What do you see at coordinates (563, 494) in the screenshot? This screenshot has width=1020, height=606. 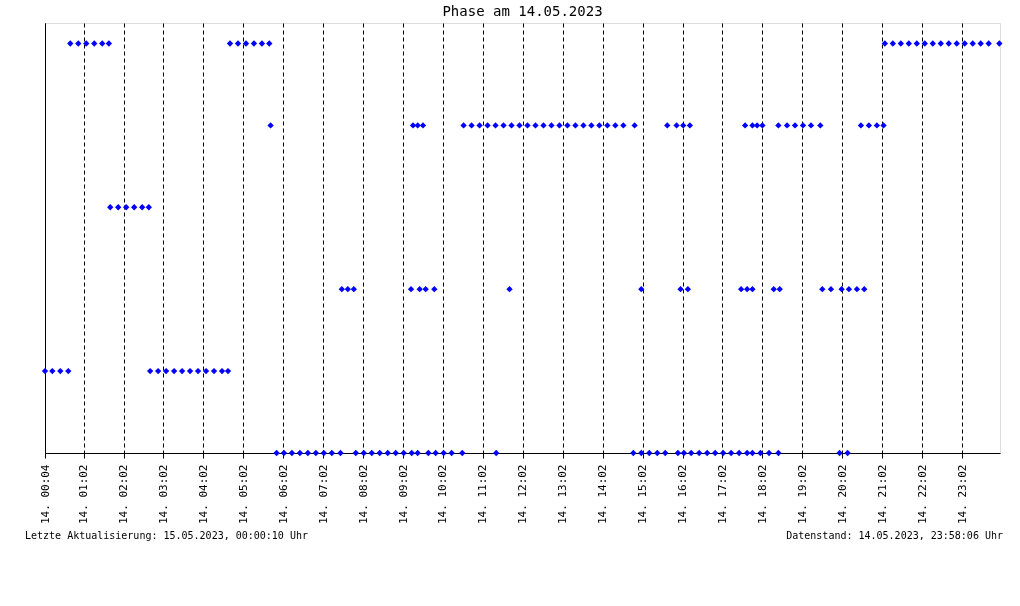 I see `x-tick-label: 14. 13:02` at bounding box center [563, 494].